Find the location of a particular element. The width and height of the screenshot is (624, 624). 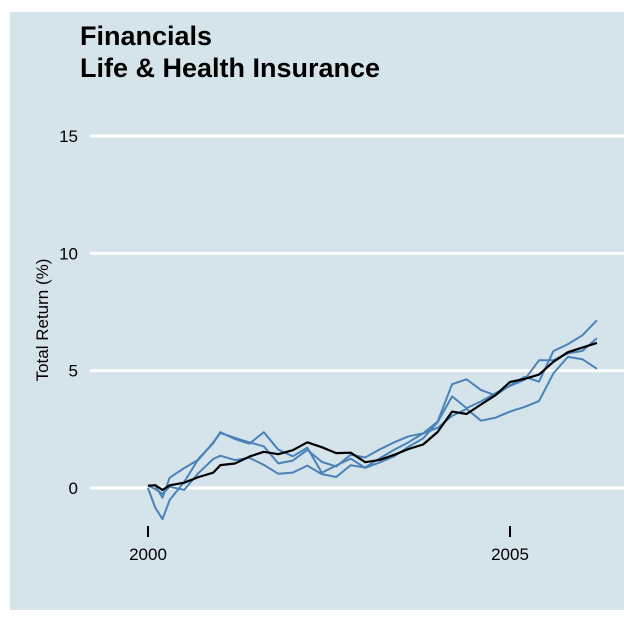

chart-subtitle: Life & Health Insurance is located at coordinates (230, 68).